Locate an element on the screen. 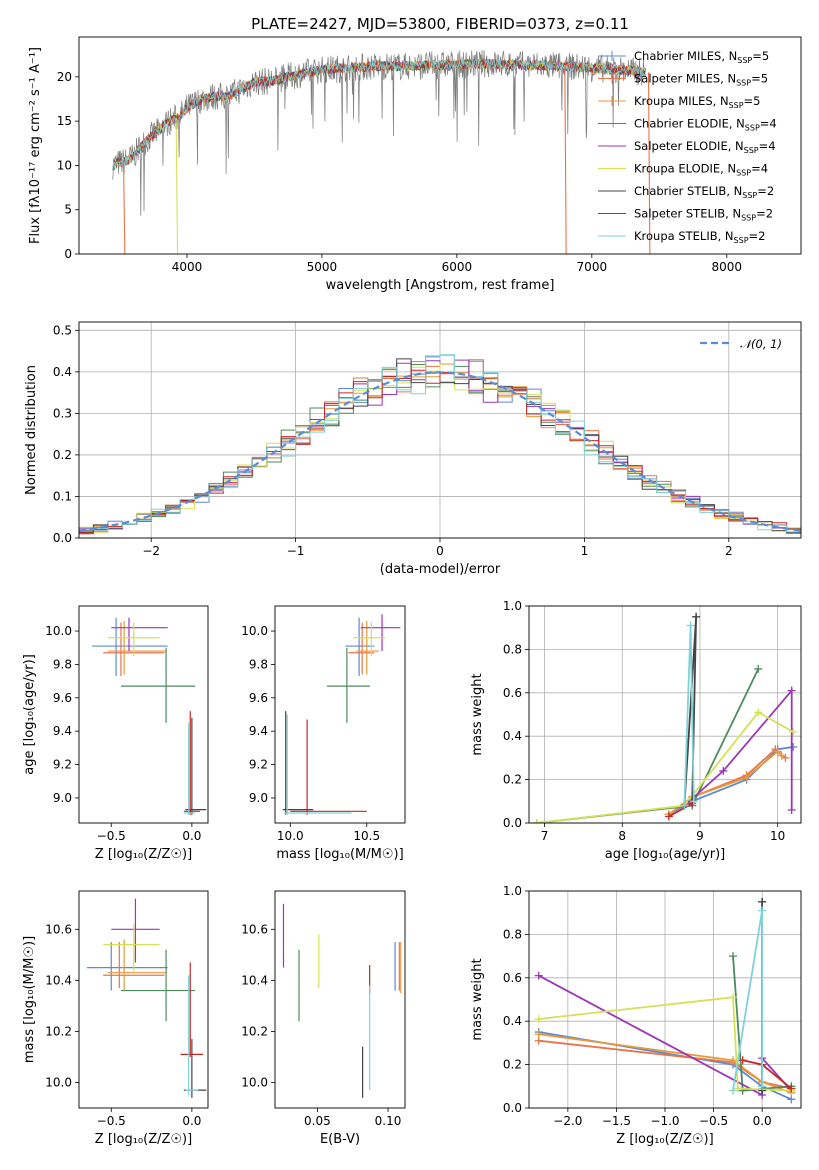 Image resolution: width=819 pixels, height=1170 pixels. x-tick-label: 5000 is located at coordinates (322, 267).